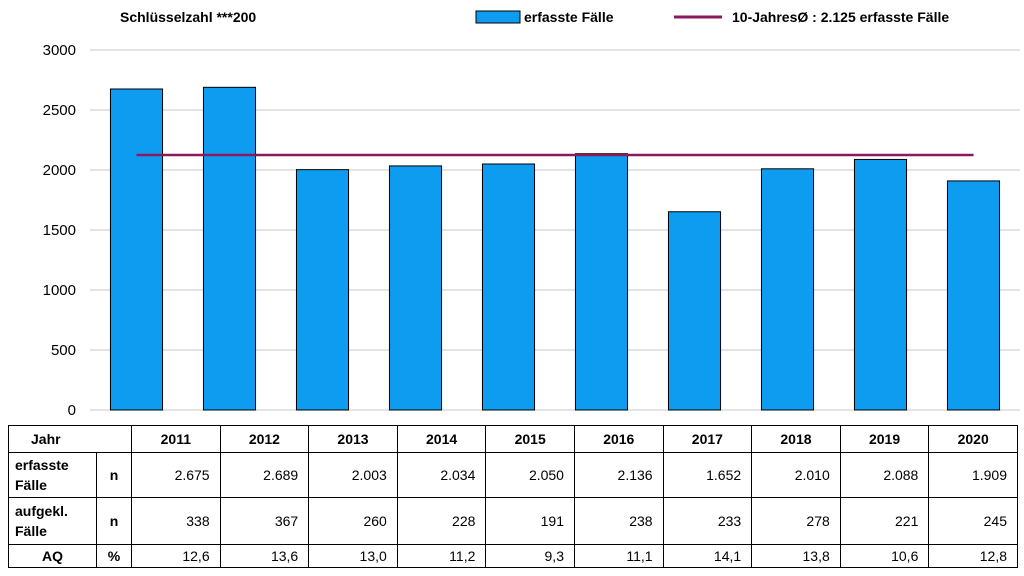  Describe the element at coordinates (176, 521) in the screenshot. I see `value-cell: 338` at that location.